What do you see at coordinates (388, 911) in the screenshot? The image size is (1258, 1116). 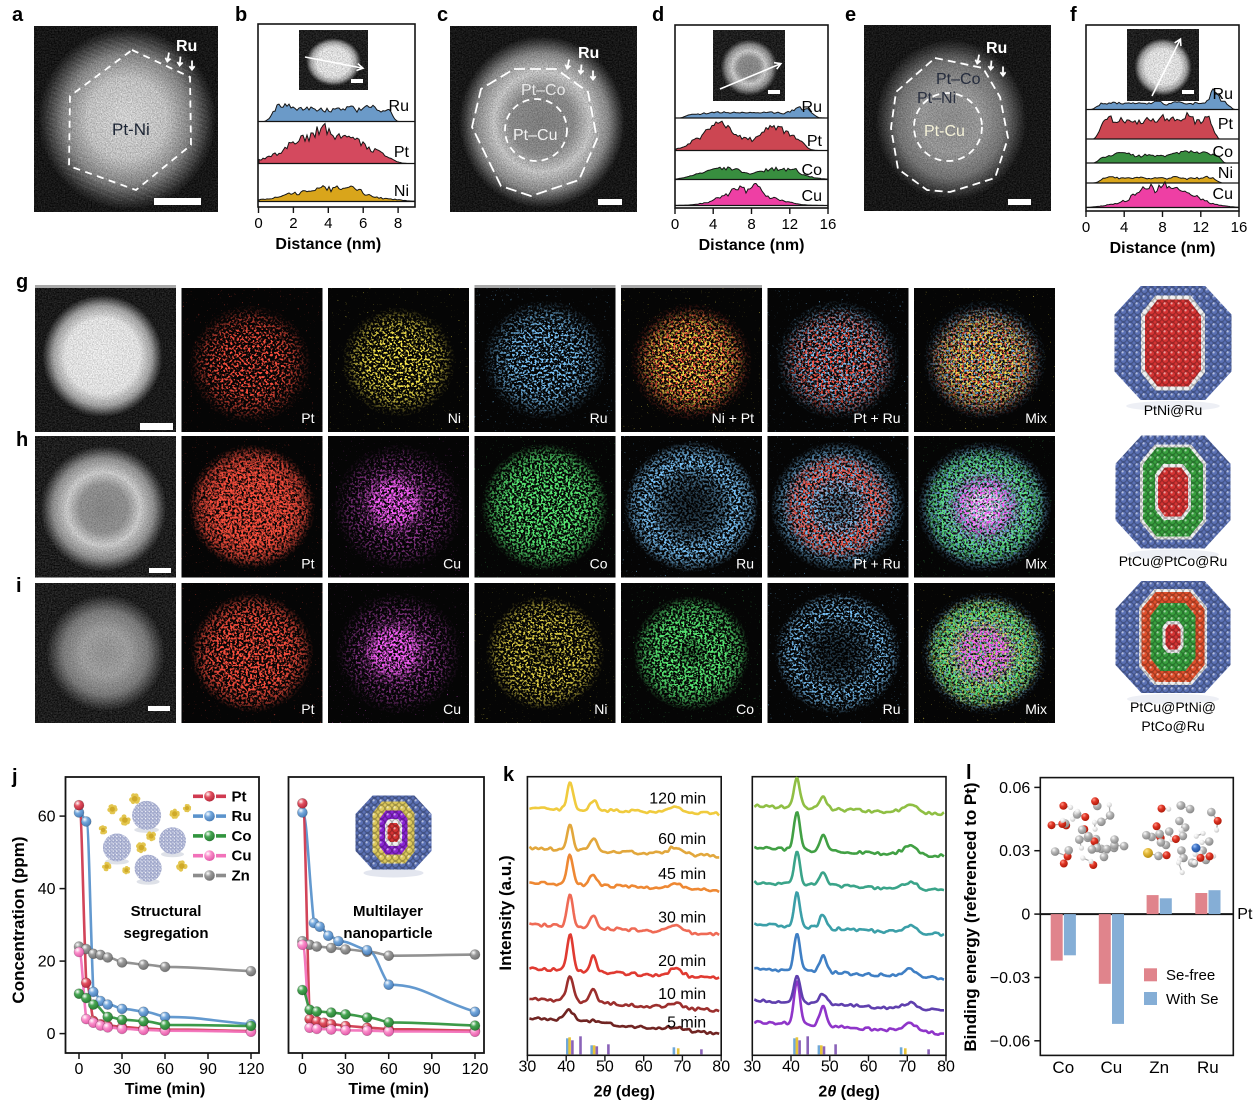 I see `svg-text: Multilayer` at bounding box center [388, 911].